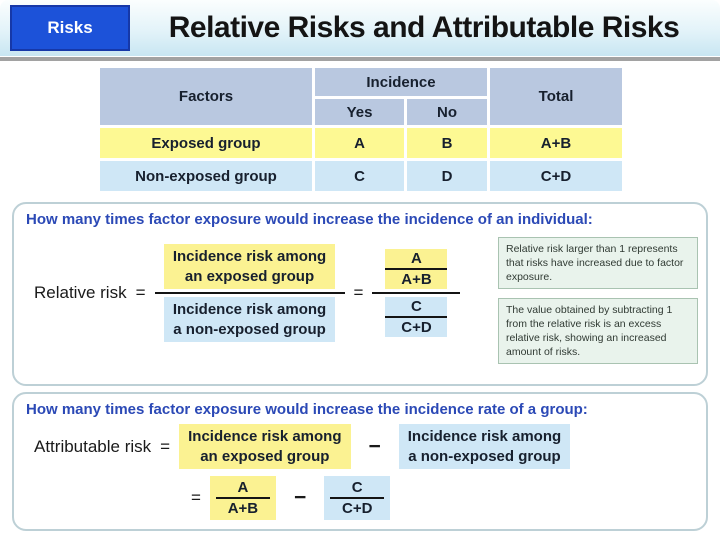 The height and width of the screenshot is (539, 720). Describe the element at coordinates (70, 28) in the screenshot. I see `risks-badge: Risks` at that location.